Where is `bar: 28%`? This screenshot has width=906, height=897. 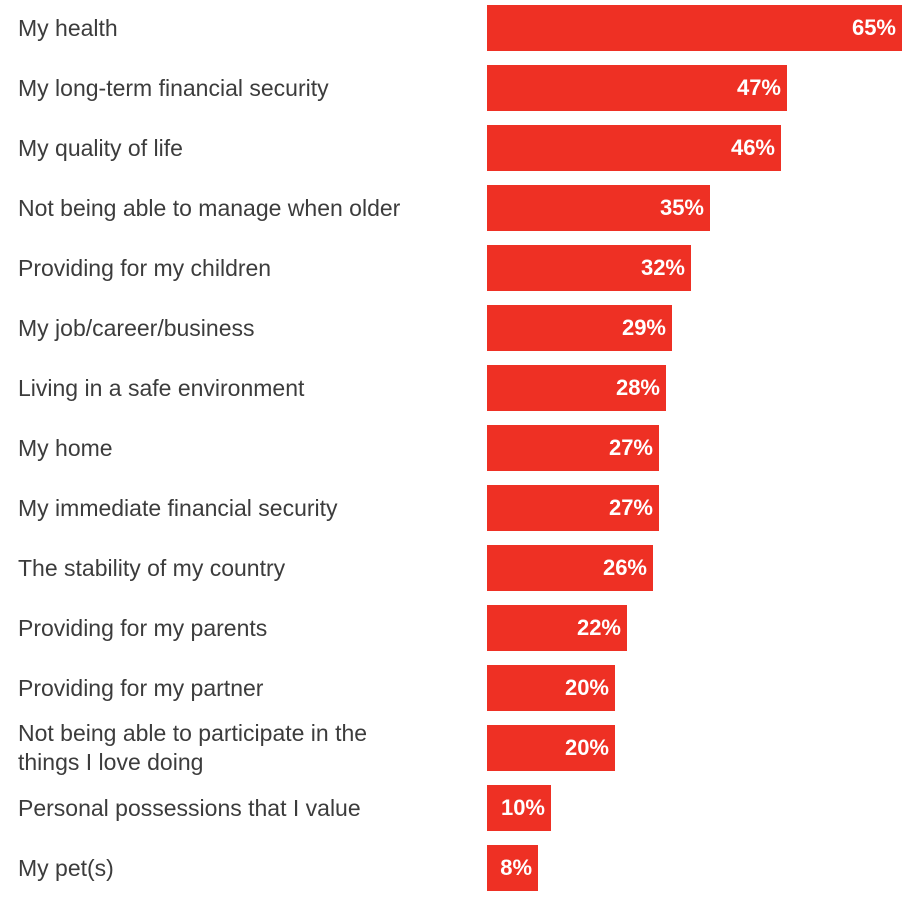 bar: 28% is located at coordinates (576, 388).